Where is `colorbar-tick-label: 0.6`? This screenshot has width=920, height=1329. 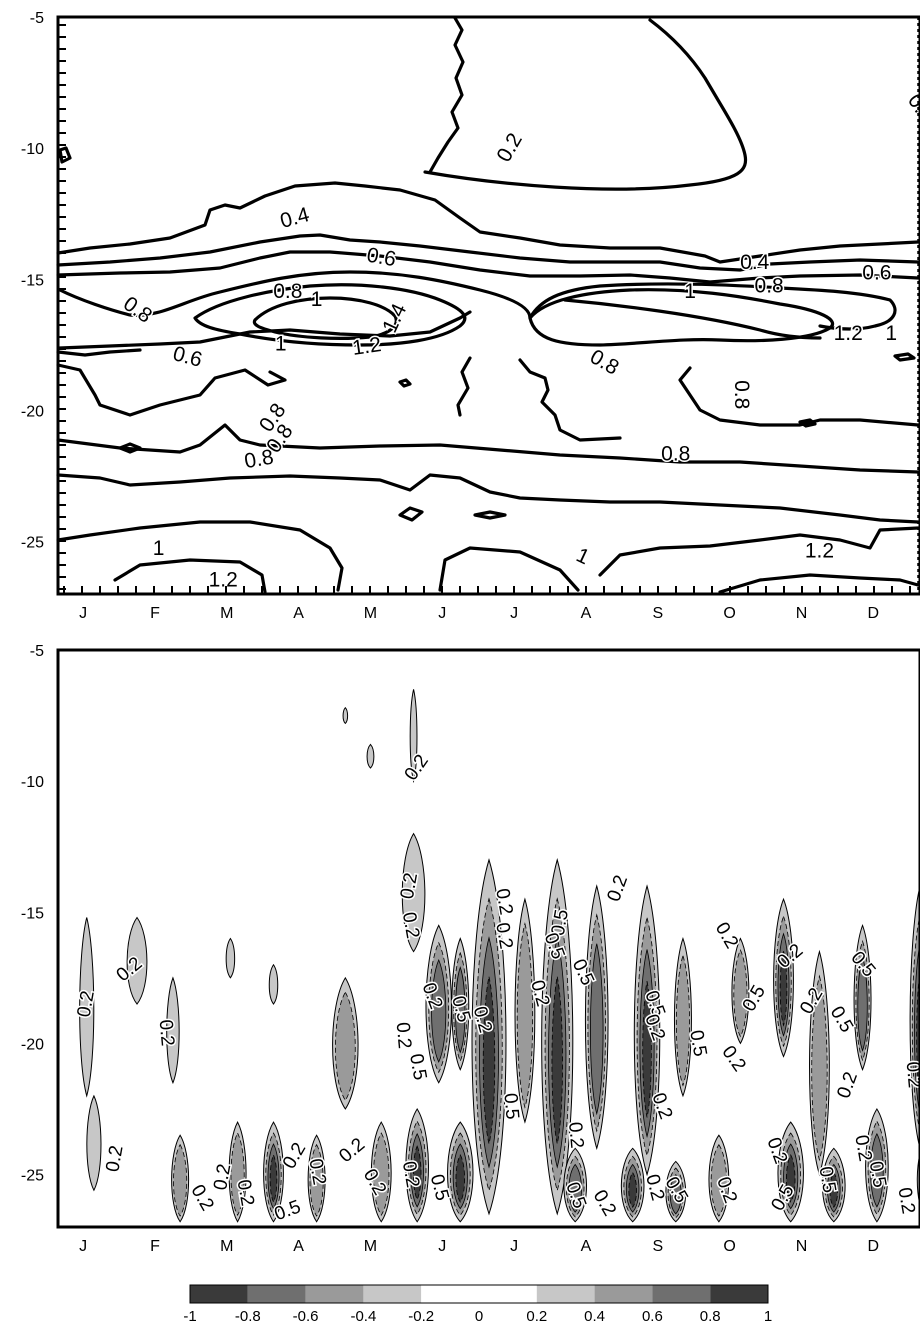 colorbar-tick-label: 0.6 is located at coordinates (652, 1316).